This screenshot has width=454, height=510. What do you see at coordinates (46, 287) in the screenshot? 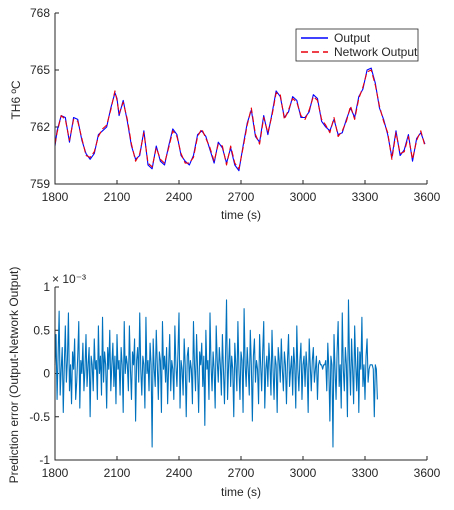
I see `y-tick-label: 1` at bounding box center [46, 287].